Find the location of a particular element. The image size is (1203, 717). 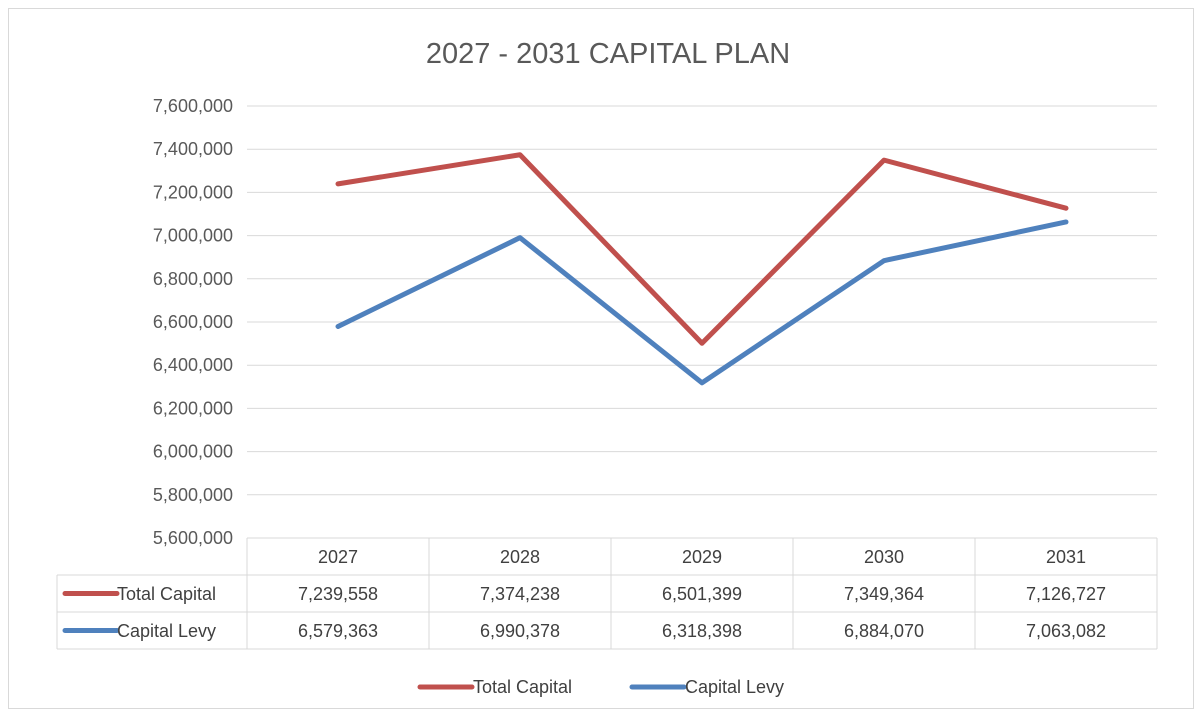

table-value: 7,239,558 is located at coordinates (338, 594).